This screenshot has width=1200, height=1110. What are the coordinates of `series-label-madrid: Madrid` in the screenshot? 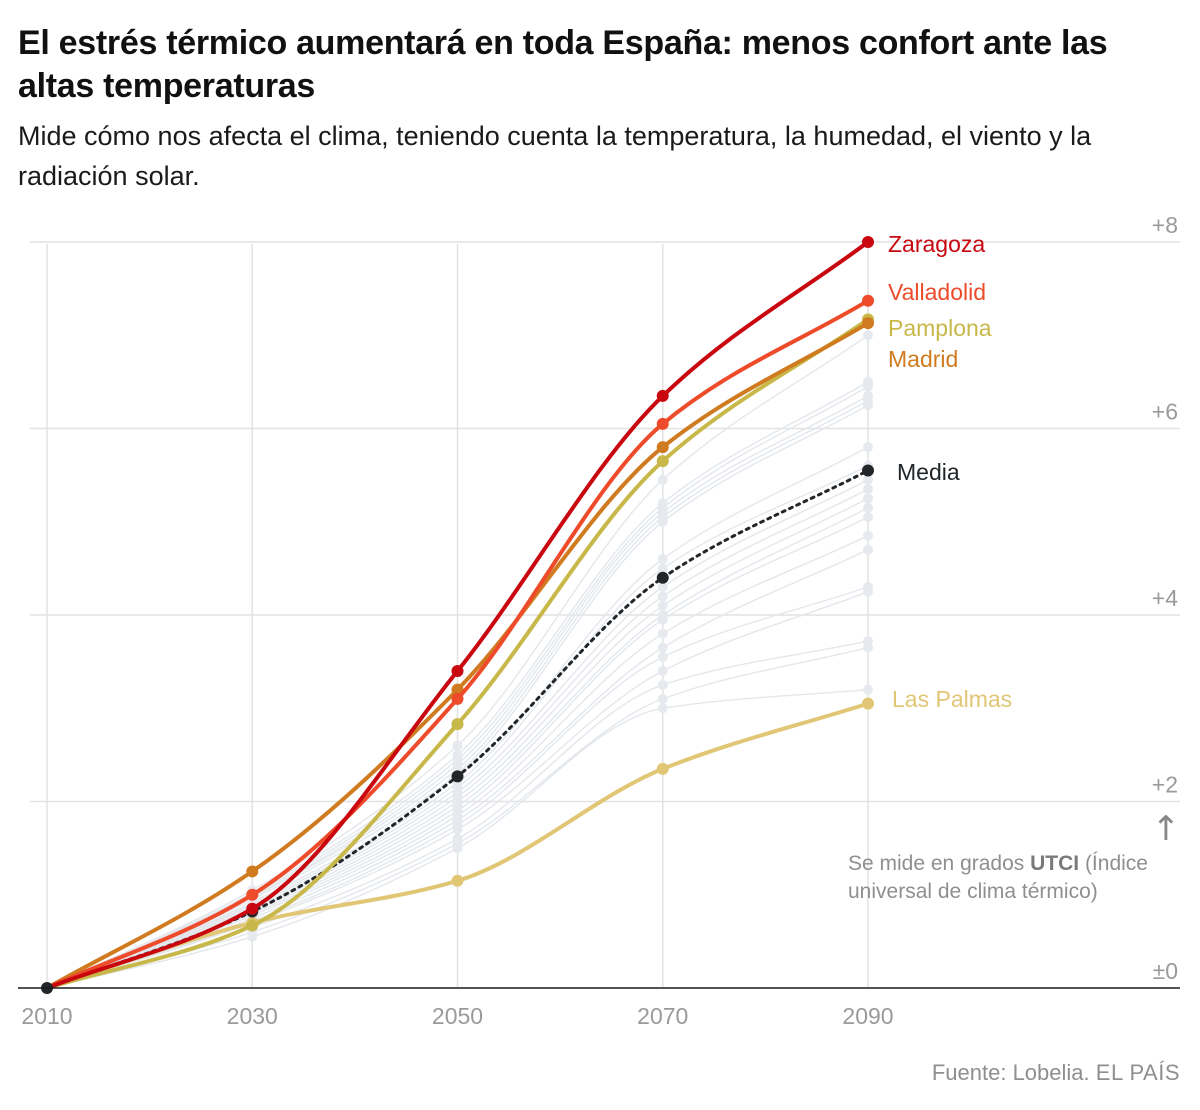 It's located at (923, 359).